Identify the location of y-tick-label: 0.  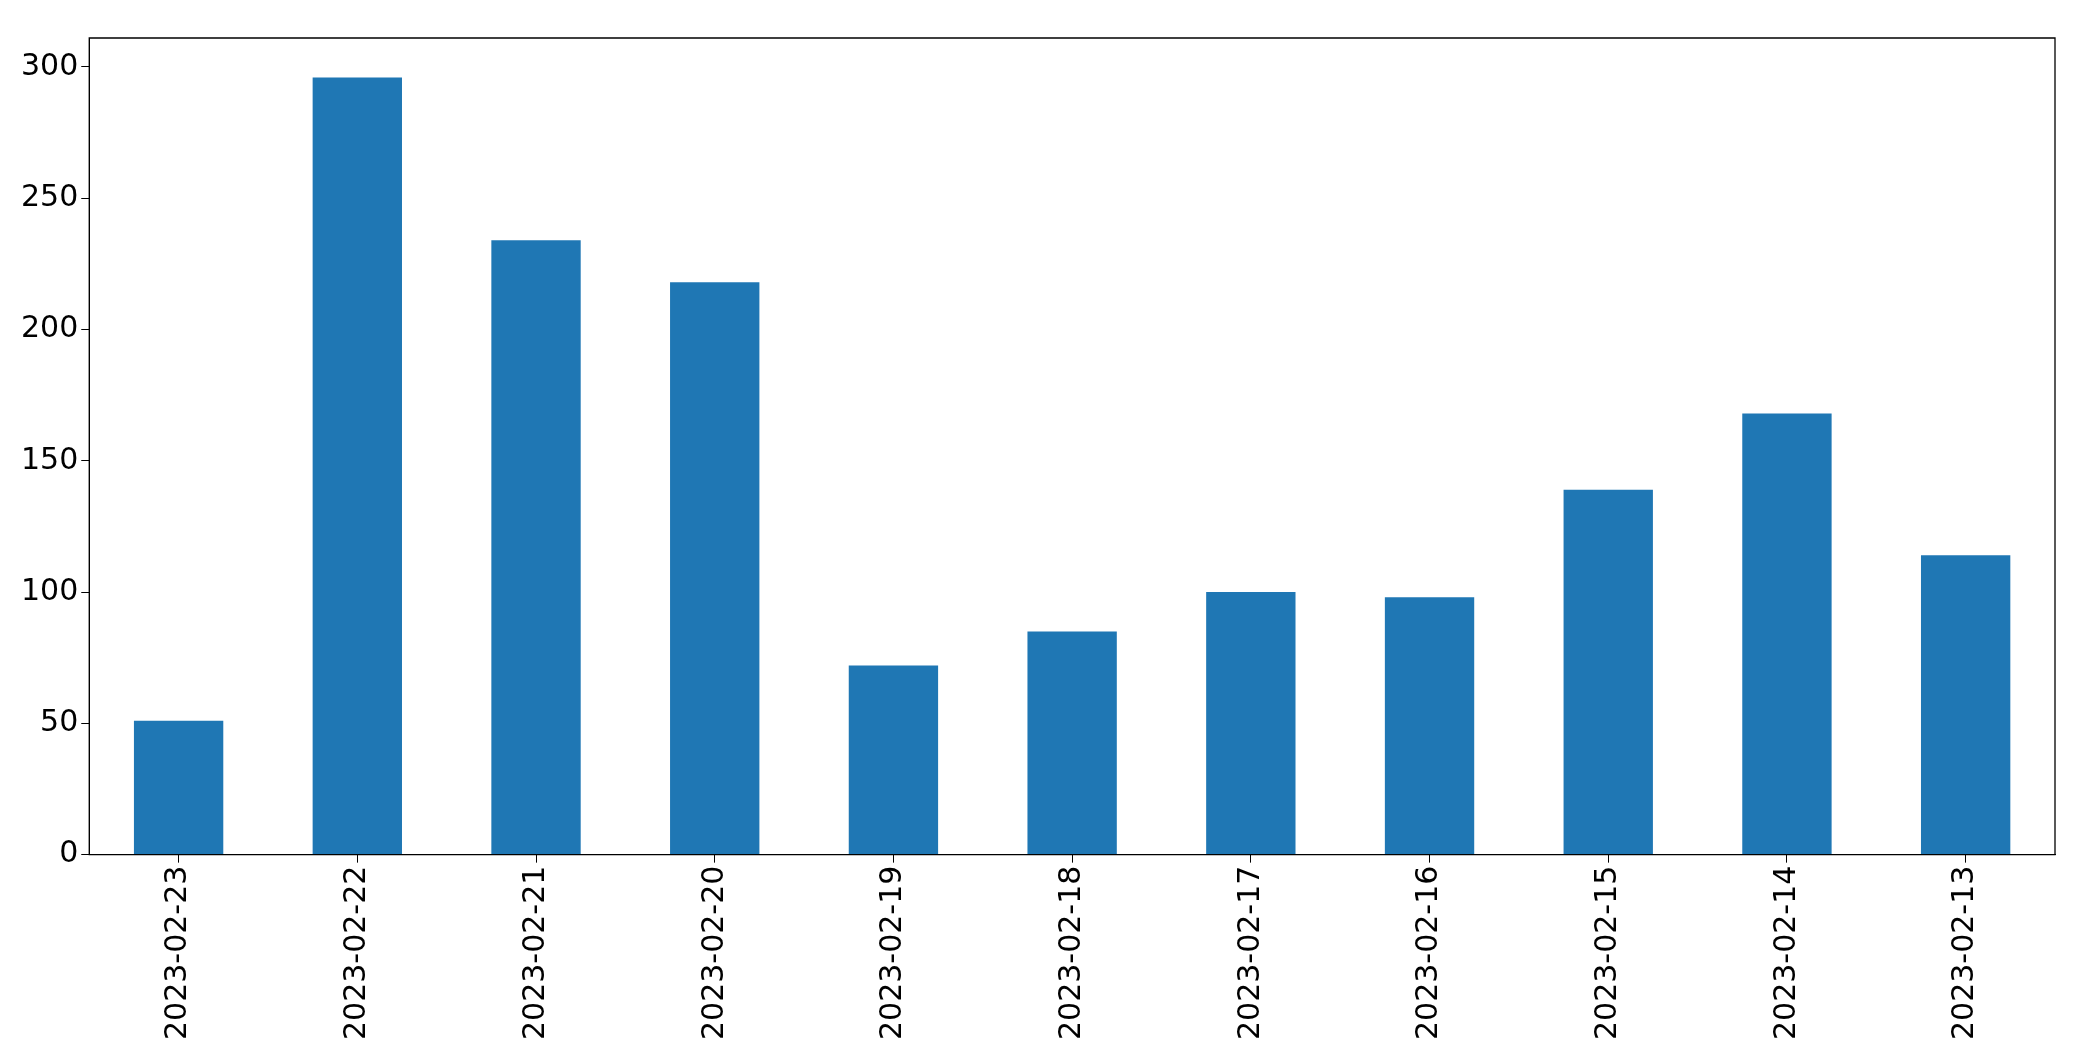
(69, 852).